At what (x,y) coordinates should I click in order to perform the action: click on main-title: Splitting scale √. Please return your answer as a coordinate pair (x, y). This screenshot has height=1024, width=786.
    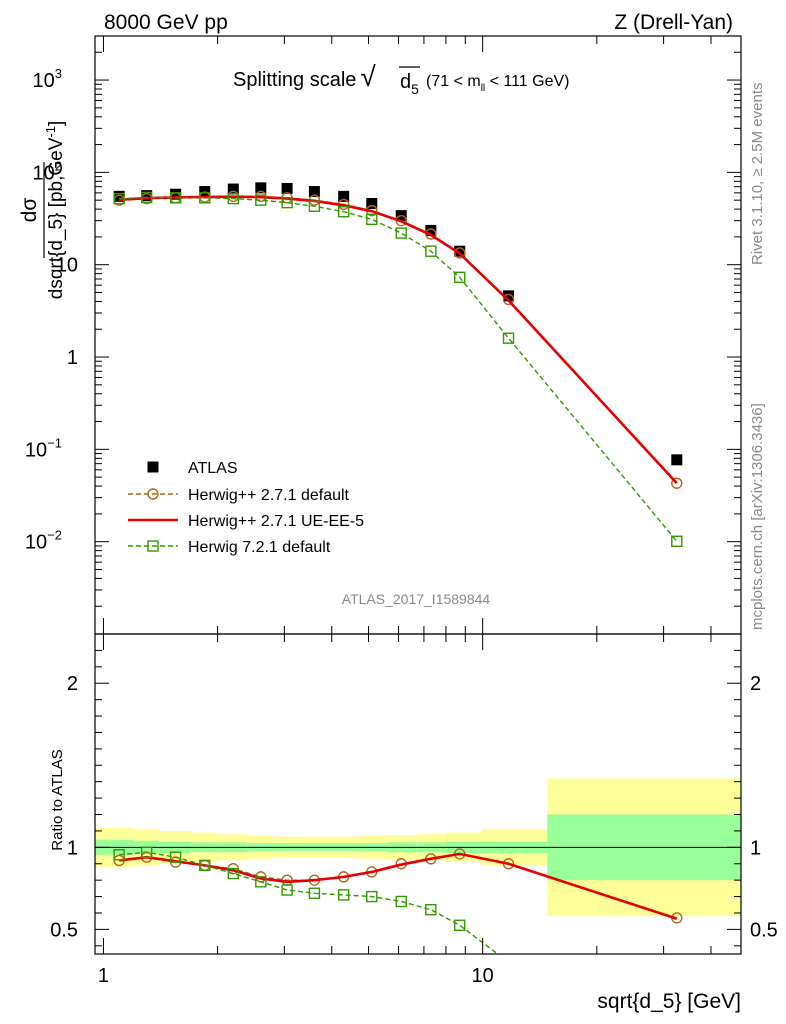
    Looking at the image, I should click on (304, 76).